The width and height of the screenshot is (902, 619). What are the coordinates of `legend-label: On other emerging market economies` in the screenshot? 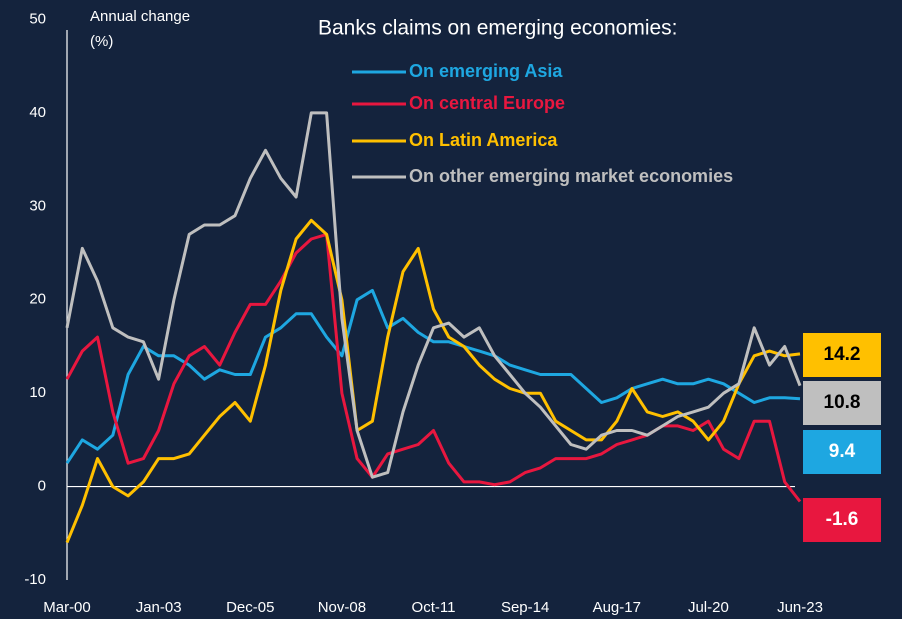 It's located at (571, 176).